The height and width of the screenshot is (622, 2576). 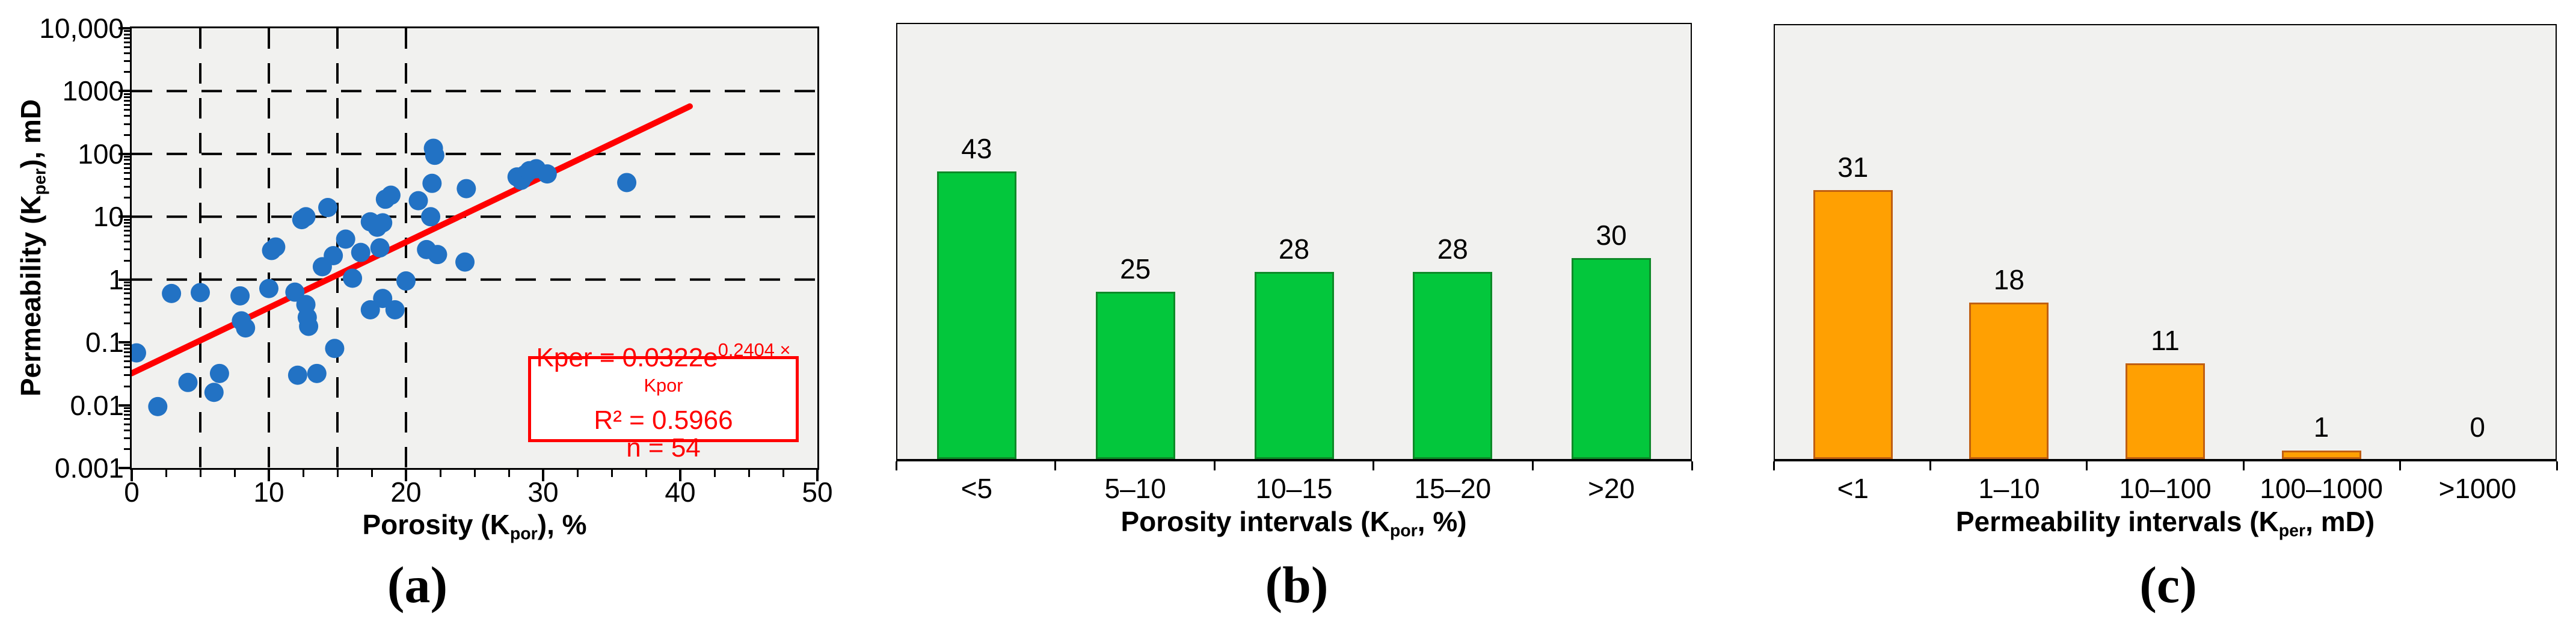 I want to click on a-ytick-label: 10,000, so click(x=81, y=28).